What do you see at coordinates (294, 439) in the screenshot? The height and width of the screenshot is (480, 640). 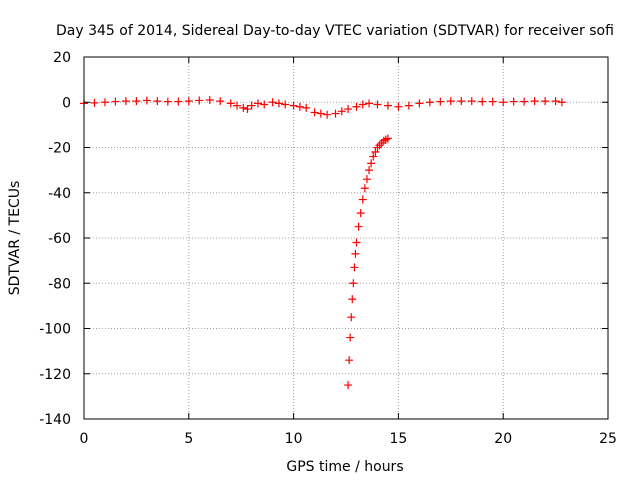 I see `x-tick-label: 10` at bounding box center [294, 439].